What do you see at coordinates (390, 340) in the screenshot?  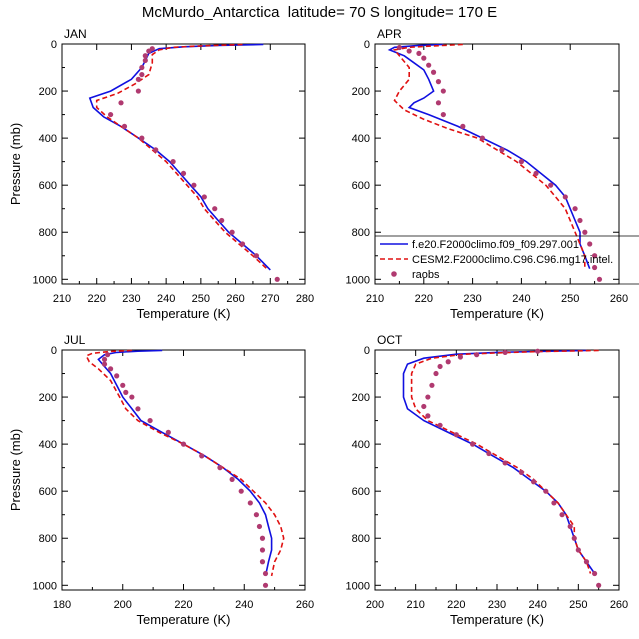 I see `panel-label: OCT` at bounding box center [390, 340].